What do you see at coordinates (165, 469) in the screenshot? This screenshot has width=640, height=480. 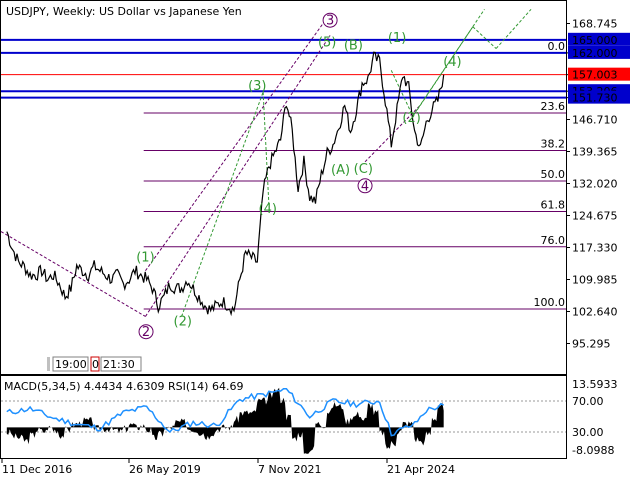 I see `x-tick-label: 26 May 2019` at bounding box center [165, 469].